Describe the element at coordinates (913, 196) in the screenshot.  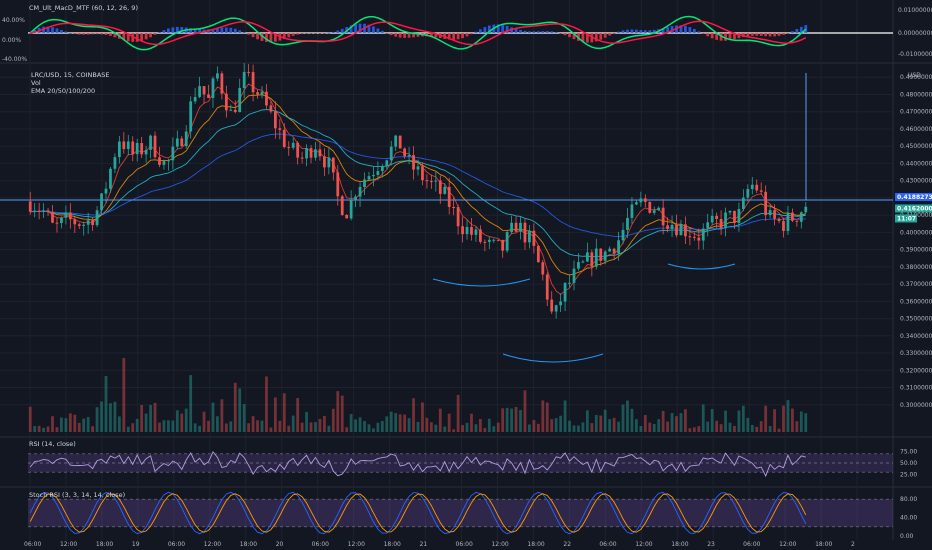
I see `price-tag` at that location.